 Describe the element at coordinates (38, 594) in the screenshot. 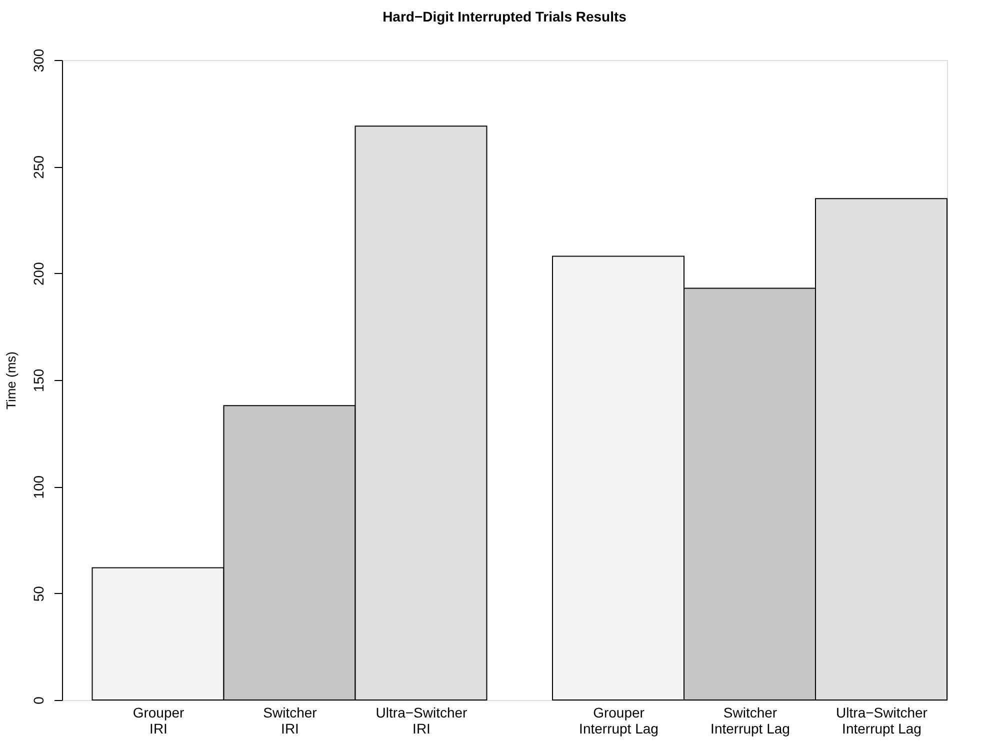

I see `y-tick-label: 50` at that location.